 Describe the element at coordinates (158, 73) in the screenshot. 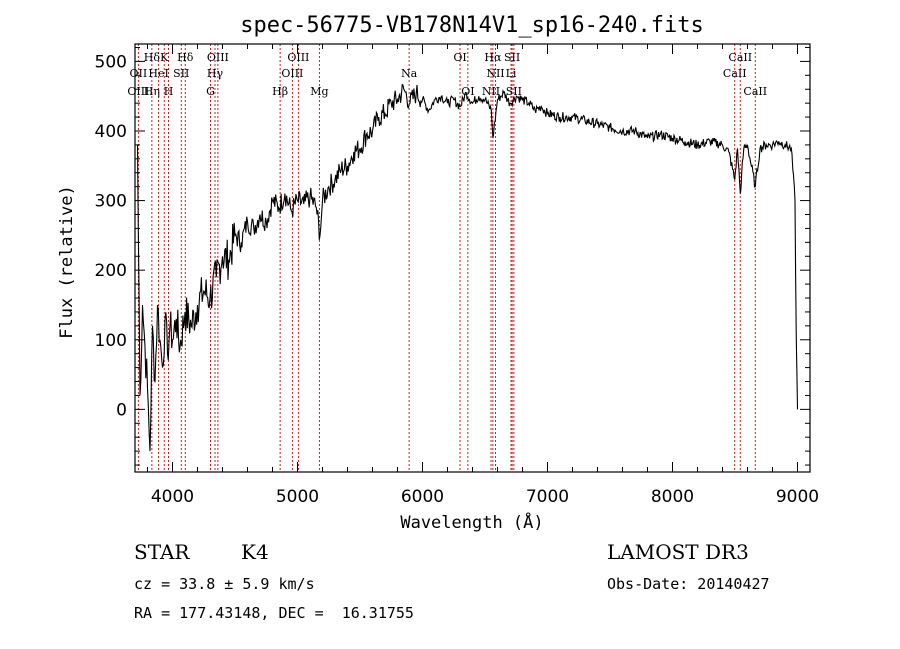

I see `spectral-line-label: HeI` at that location.